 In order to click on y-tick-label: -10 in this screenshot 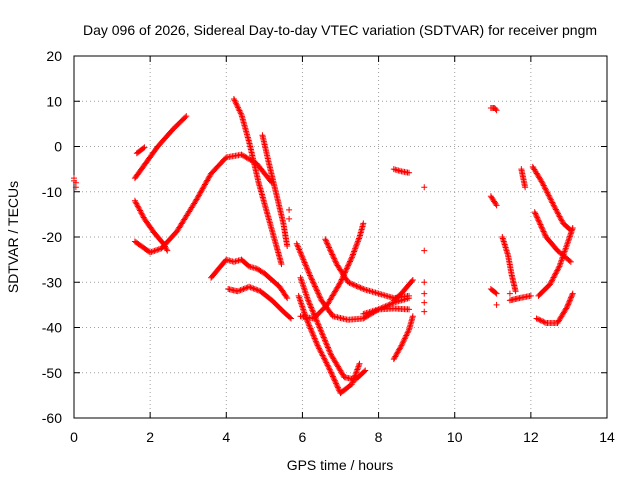, I will do `click(52, 192)`.